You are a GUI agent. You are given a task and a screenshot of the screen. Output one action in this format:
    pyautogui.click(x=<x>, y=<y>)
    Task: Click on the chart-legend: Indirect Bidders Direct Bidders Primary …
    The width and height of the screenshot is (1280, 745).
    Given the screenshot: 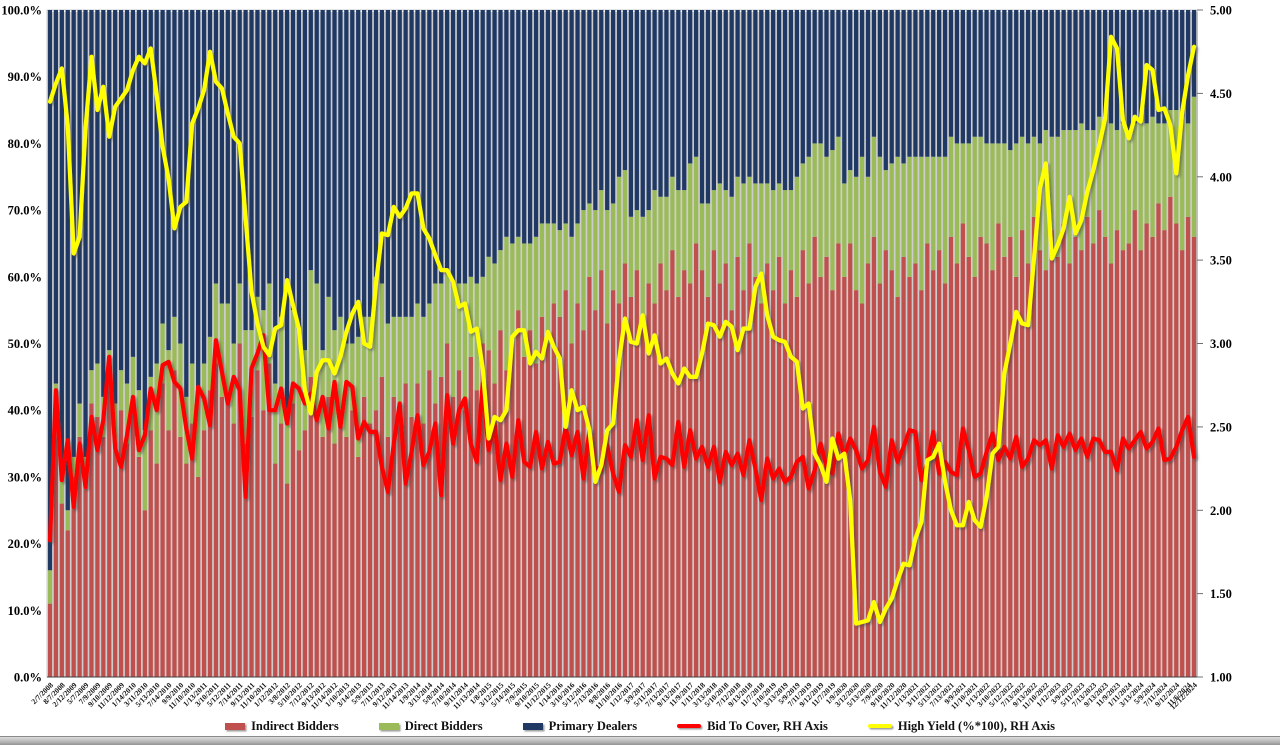 What is the action you would take?
    pyautogui.click(x=640, y=726)
    